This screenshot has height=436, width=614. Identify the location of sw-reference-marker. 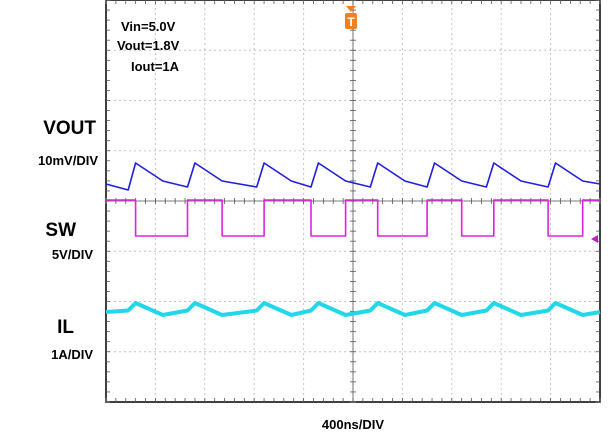
(594, 239).